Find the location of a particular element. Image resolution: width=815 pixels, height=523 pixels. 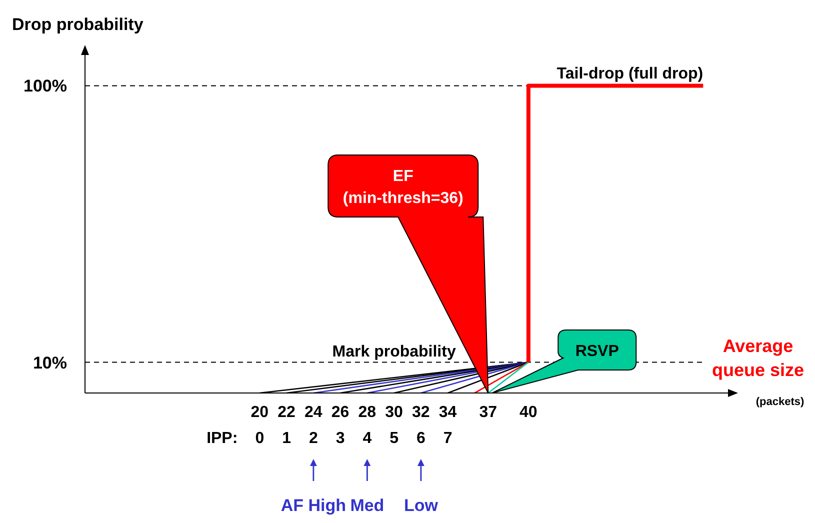

x-tick-label: 28 is located at coordinates (367, 412).